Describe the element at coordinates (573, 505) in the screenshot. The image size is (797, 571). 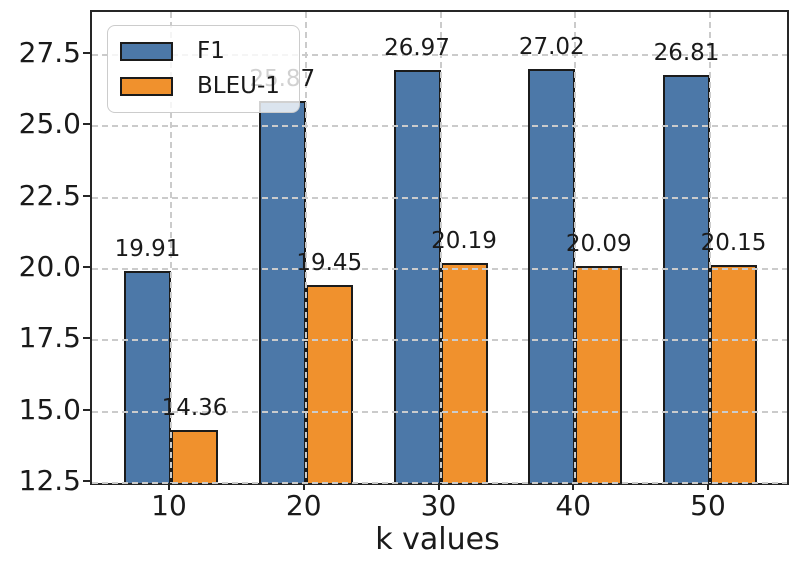
I see `xtick-label-40: 40` at that location.